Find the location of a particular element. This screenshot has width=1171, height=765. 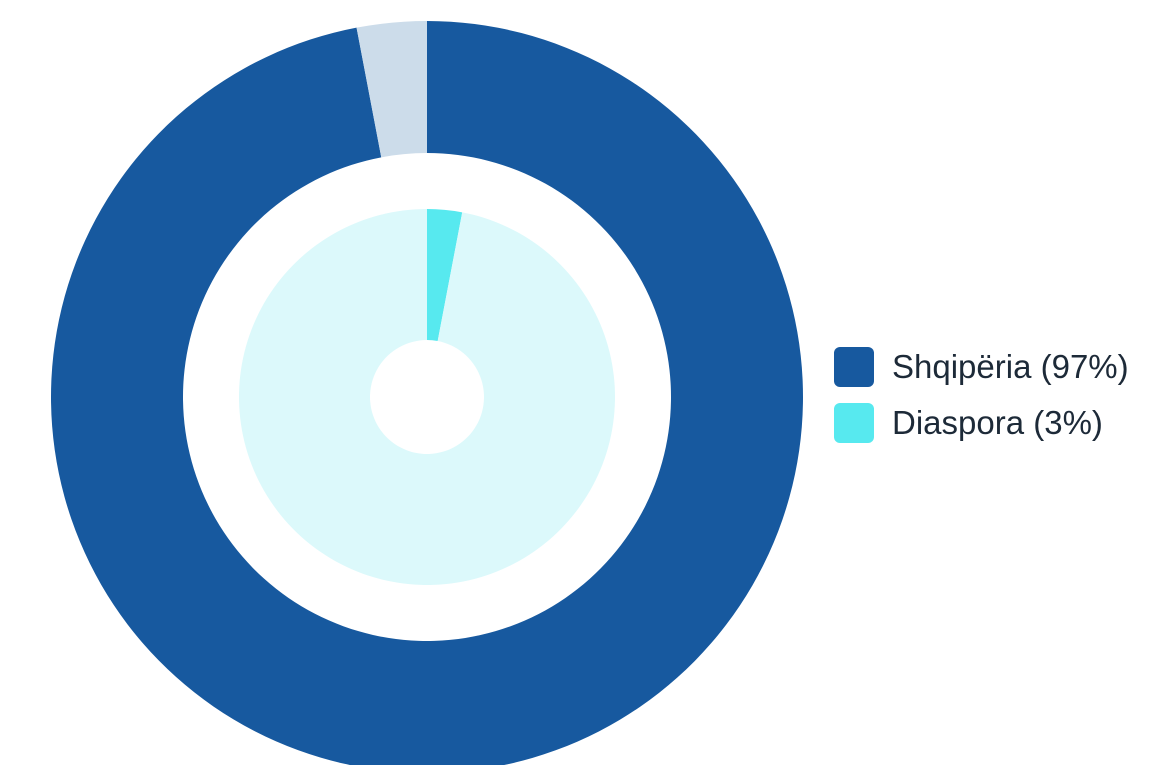

legend-item-diaspora: Diaspora (3%) is located at coordinates (981, 423).